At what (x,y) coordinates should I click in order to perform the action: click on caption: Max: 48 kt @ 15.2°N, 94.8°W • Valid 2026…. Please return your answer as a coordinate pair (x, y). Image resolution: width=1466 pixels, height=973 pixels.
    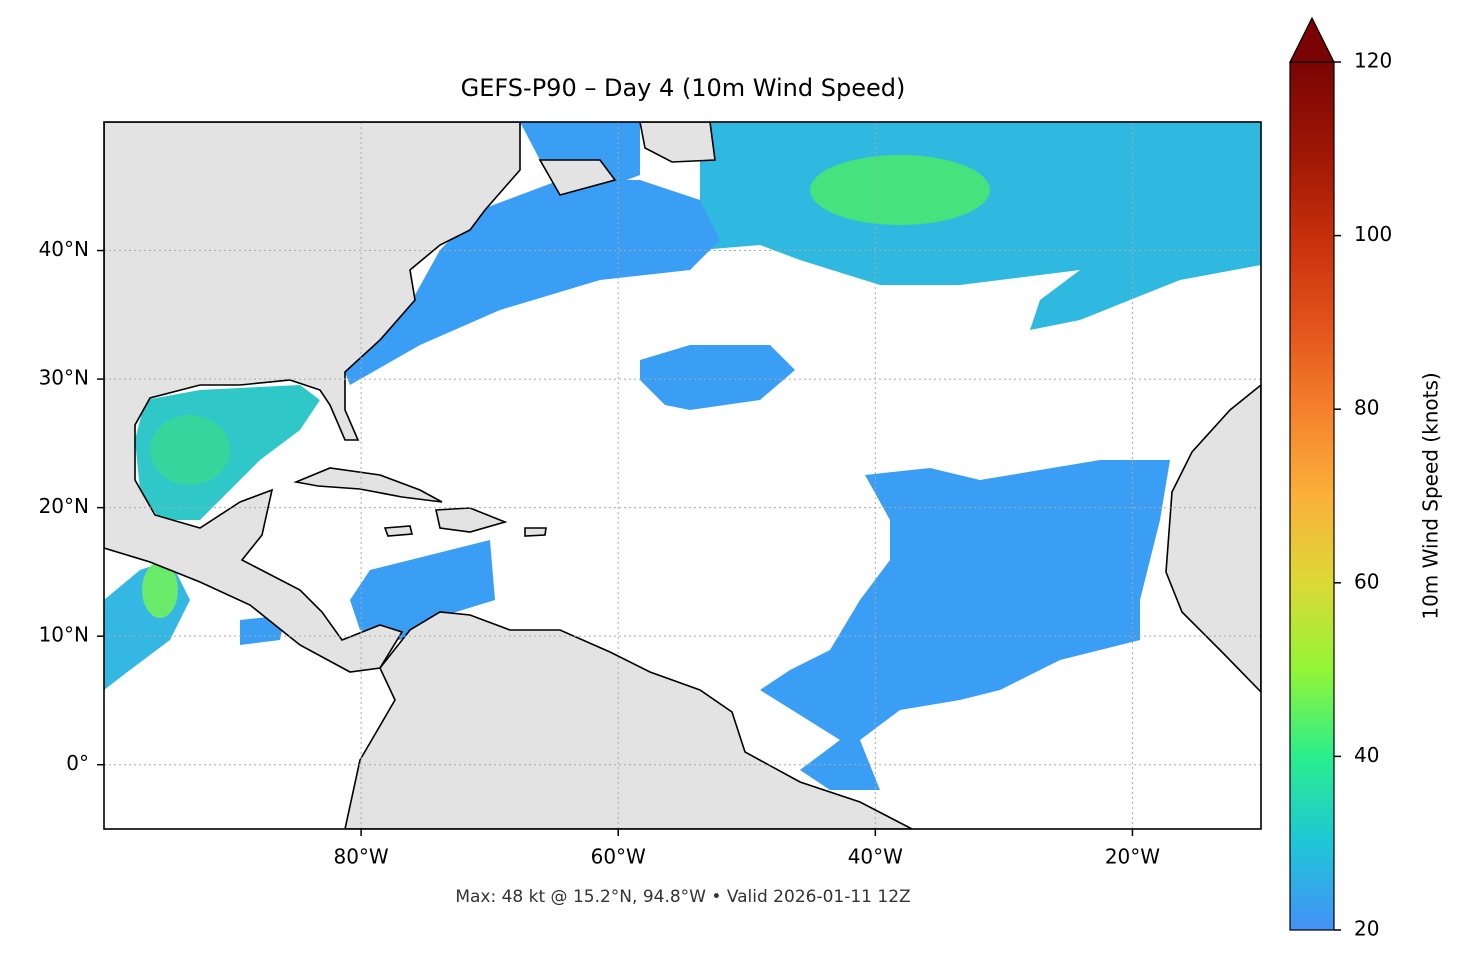
    Looking at the image, I should click on (682, 897).